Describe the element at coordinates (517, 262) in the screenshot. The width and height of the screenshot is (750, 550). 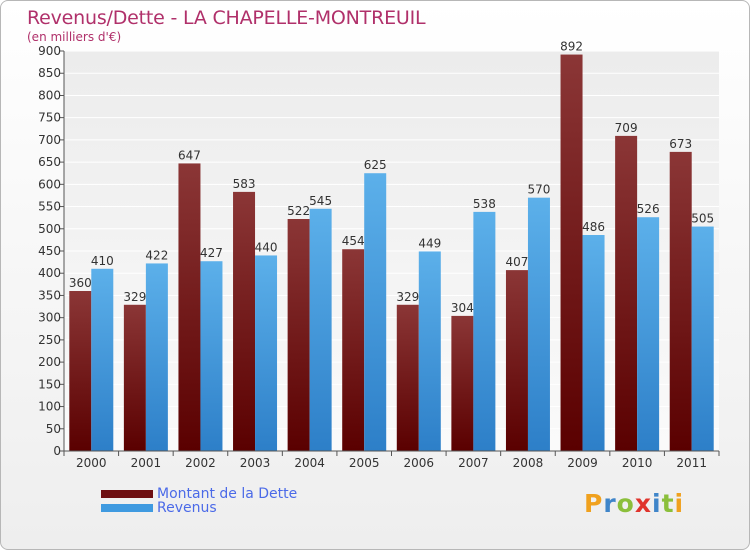
I see `data-label-dette: 407` at that location.